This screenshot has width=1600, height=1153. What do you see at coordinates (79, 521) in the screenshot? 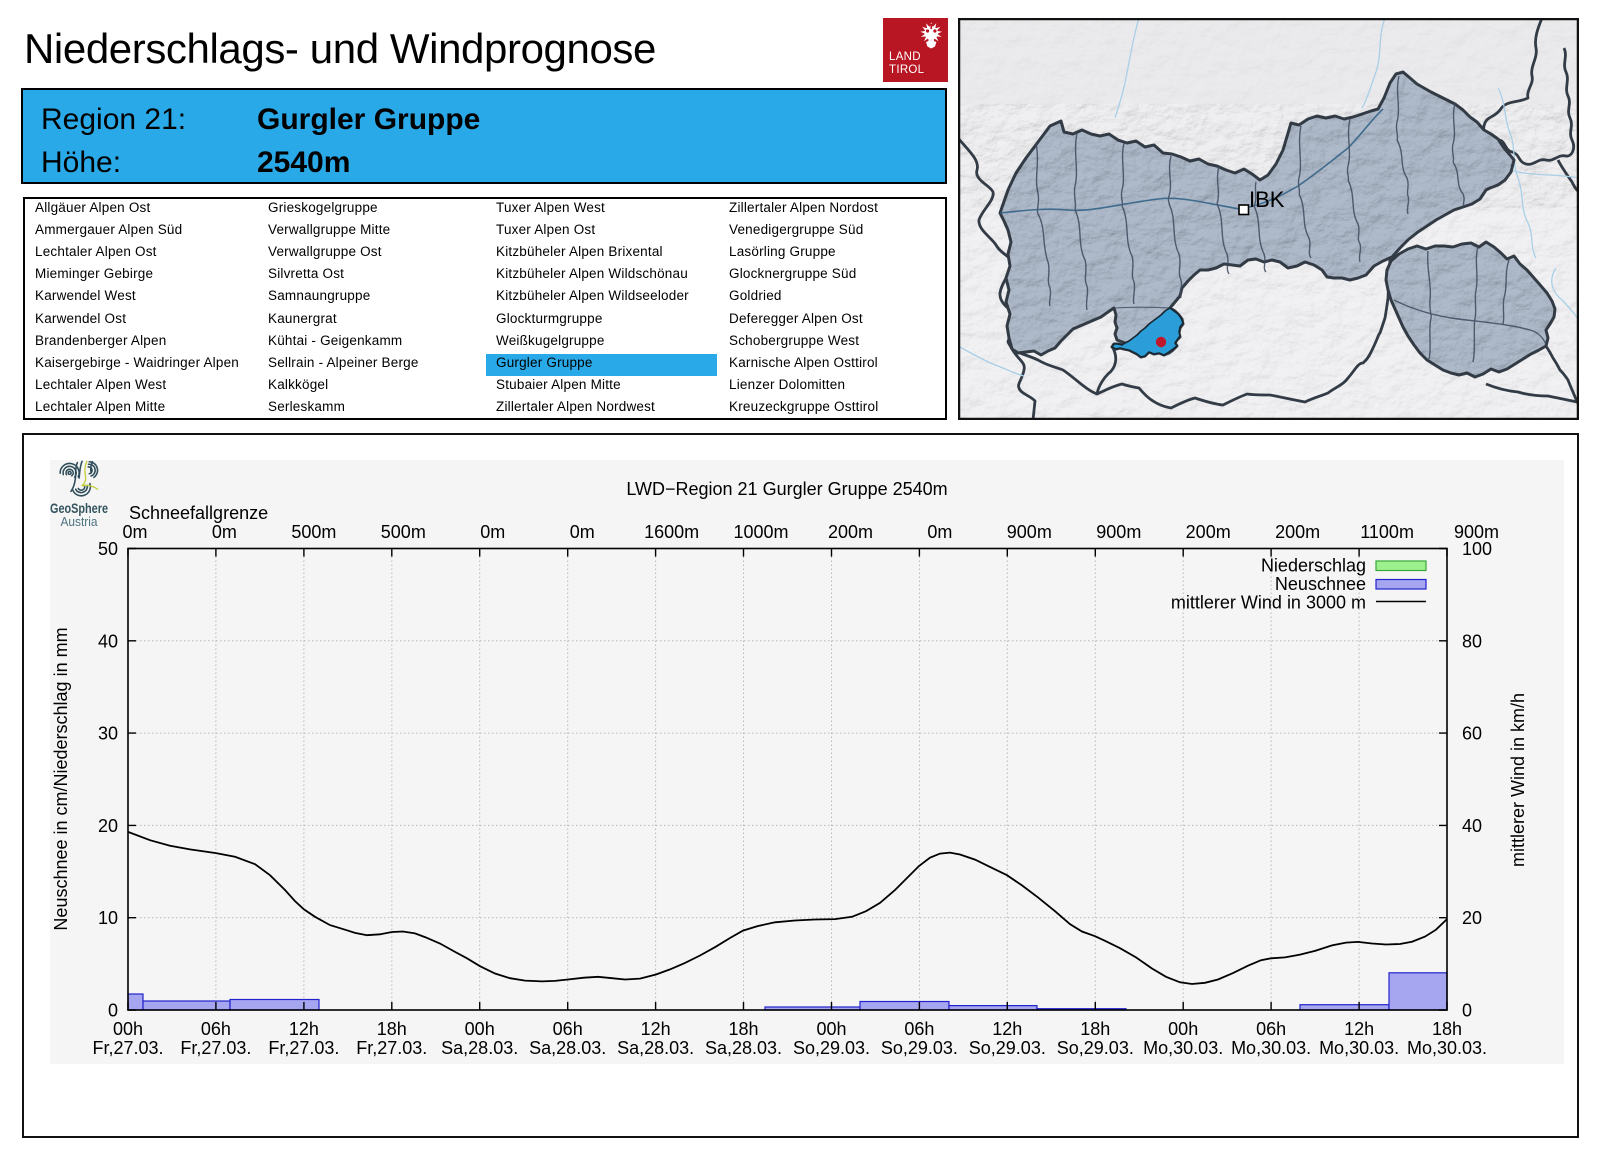
I see `svg-text: Austria` at bounding box center [79, 521].